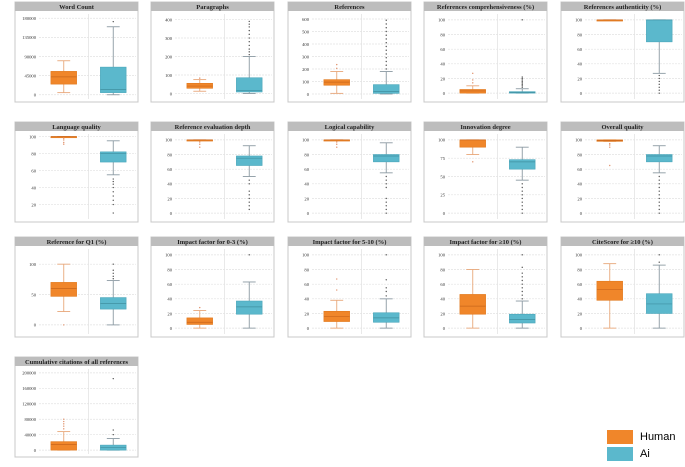 The height and width of the screenshot is (467, 685). What do you see at coordinates (29, 18) in the screenshot?
I see `tick-label: 180000` at bounding box center [29, 18].